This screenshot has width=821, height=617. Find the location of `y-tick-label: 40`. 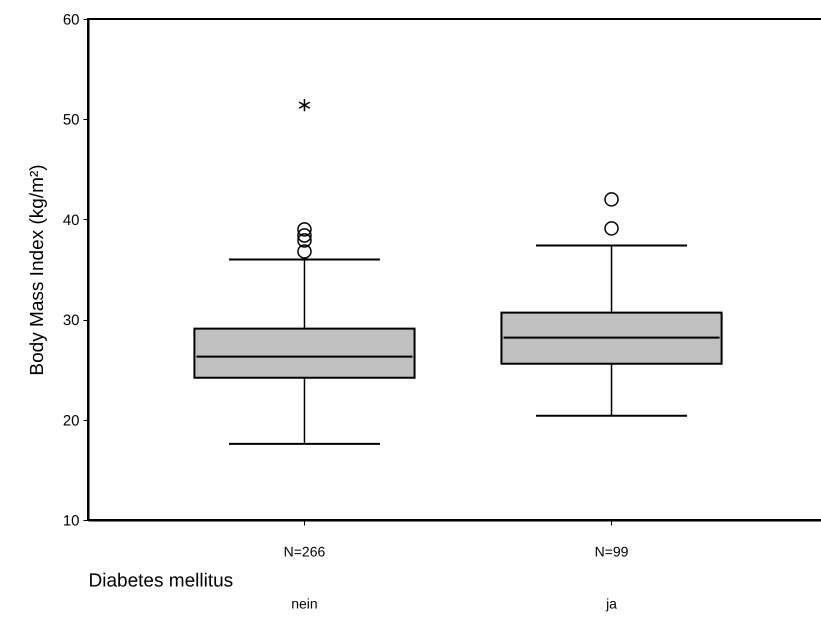

y-tick-label: 40 is located at coordinates (71, 220).